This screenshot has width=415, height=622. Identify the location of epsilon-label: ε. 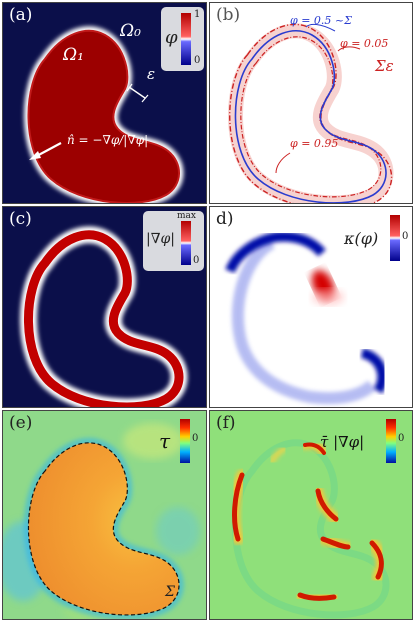
(151, 74).